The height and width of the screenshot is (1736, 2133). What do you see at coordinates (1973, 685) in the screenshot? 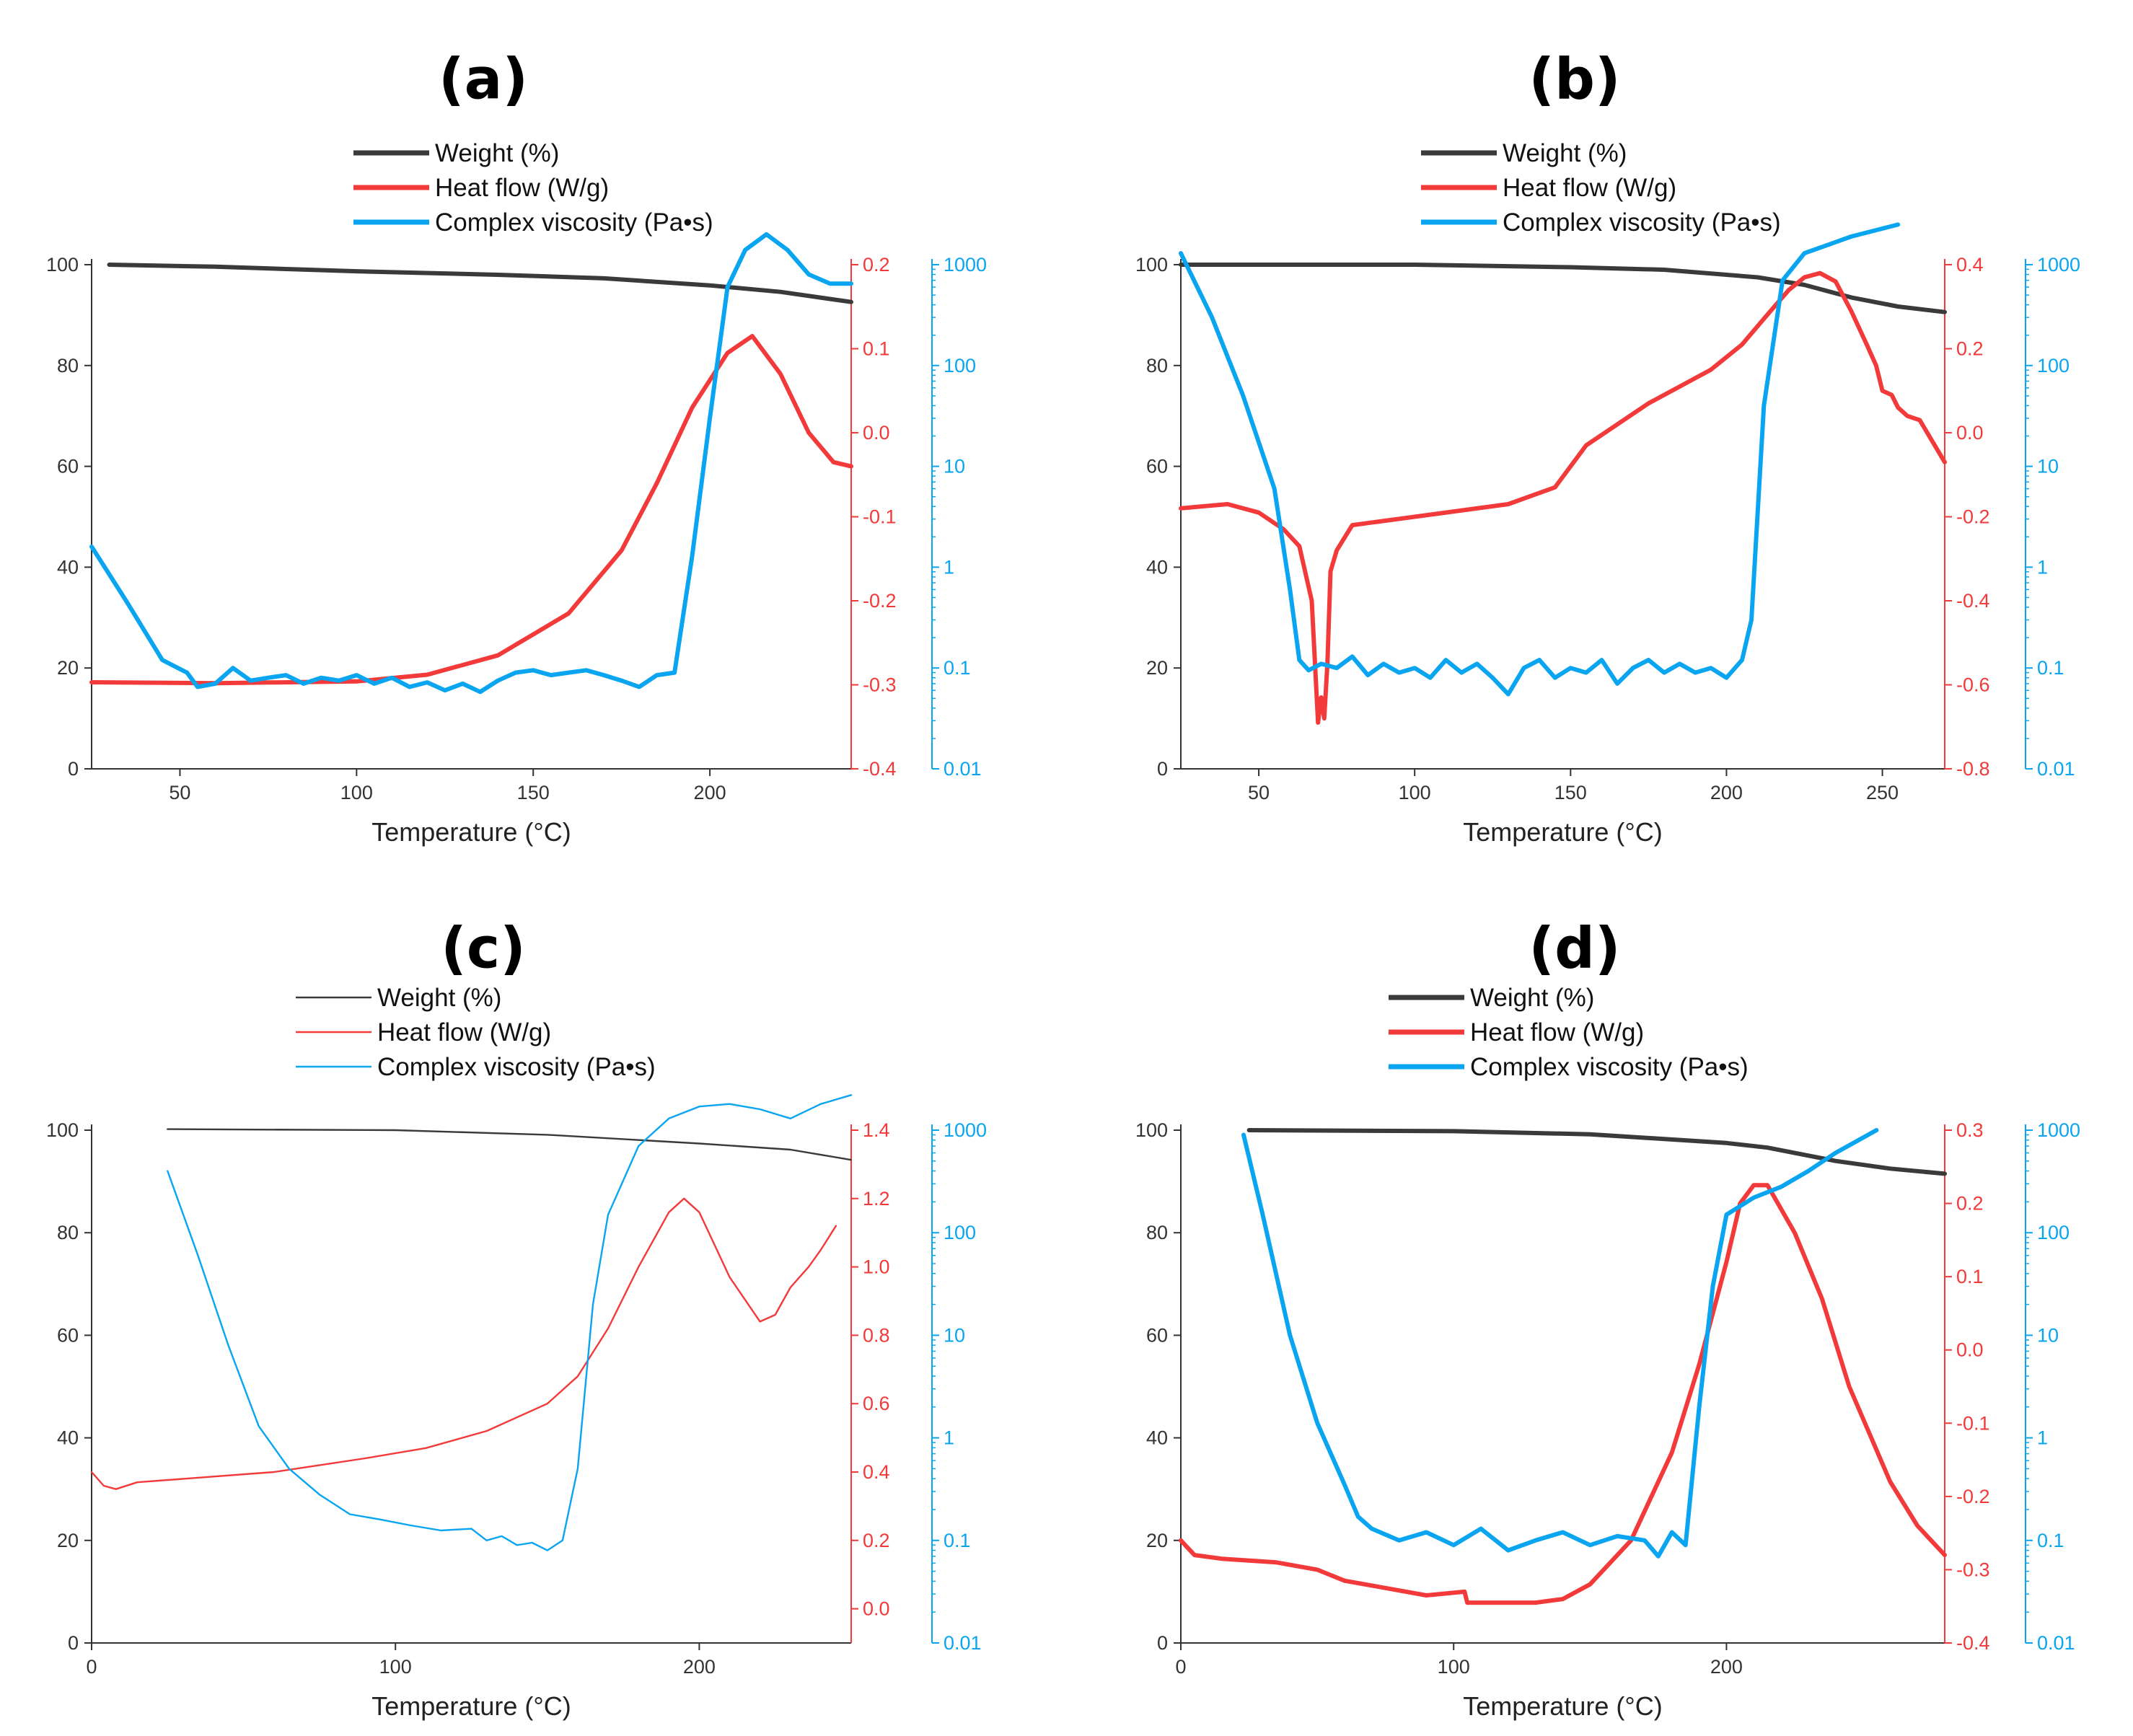
I see `y-tick-label-heat: -0.6` at bounding box center [1973, 685].